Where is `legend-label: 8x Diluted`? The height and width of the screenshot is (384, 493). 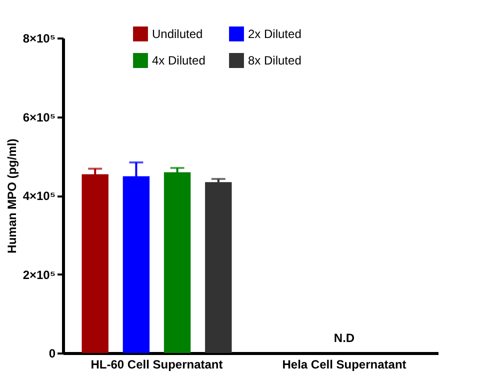 legend-label: 8x Diluted is located at coordinates (275, 61).